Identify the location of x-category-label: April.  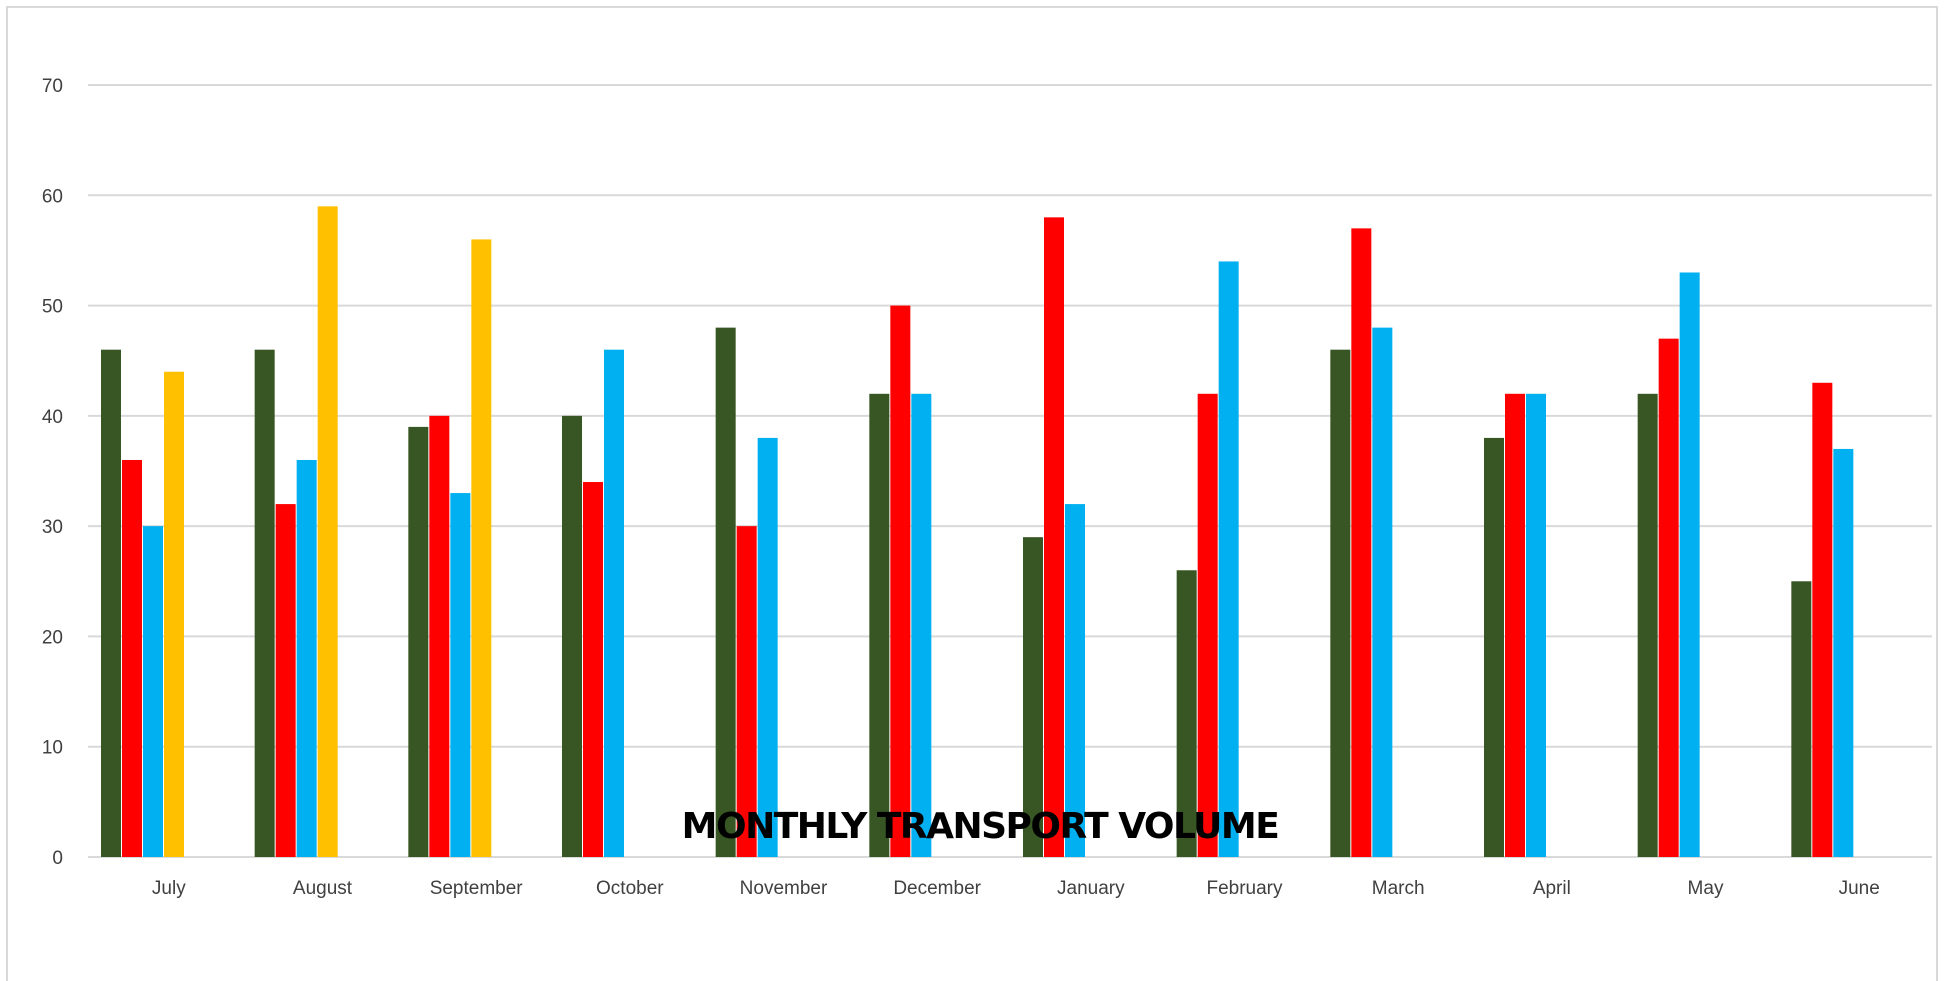
(1552, 888).